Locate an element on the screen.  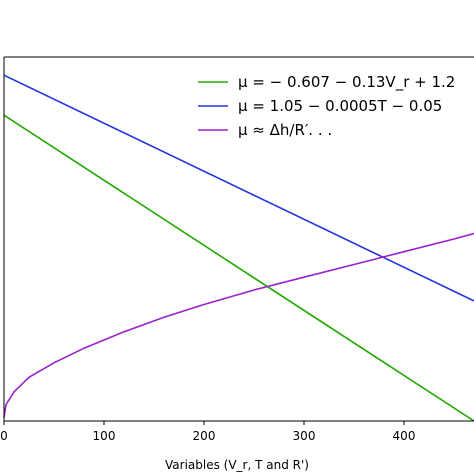
x-tick-label: 200 is located at coordinates (204, 436).